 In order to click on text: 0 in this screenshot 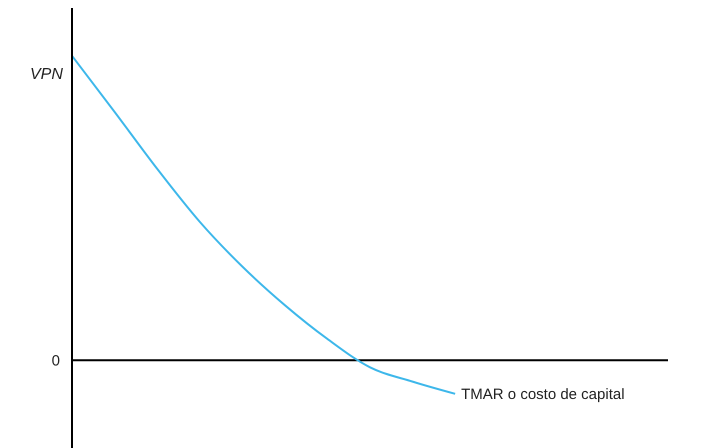, I will do `click(56, 361)`.